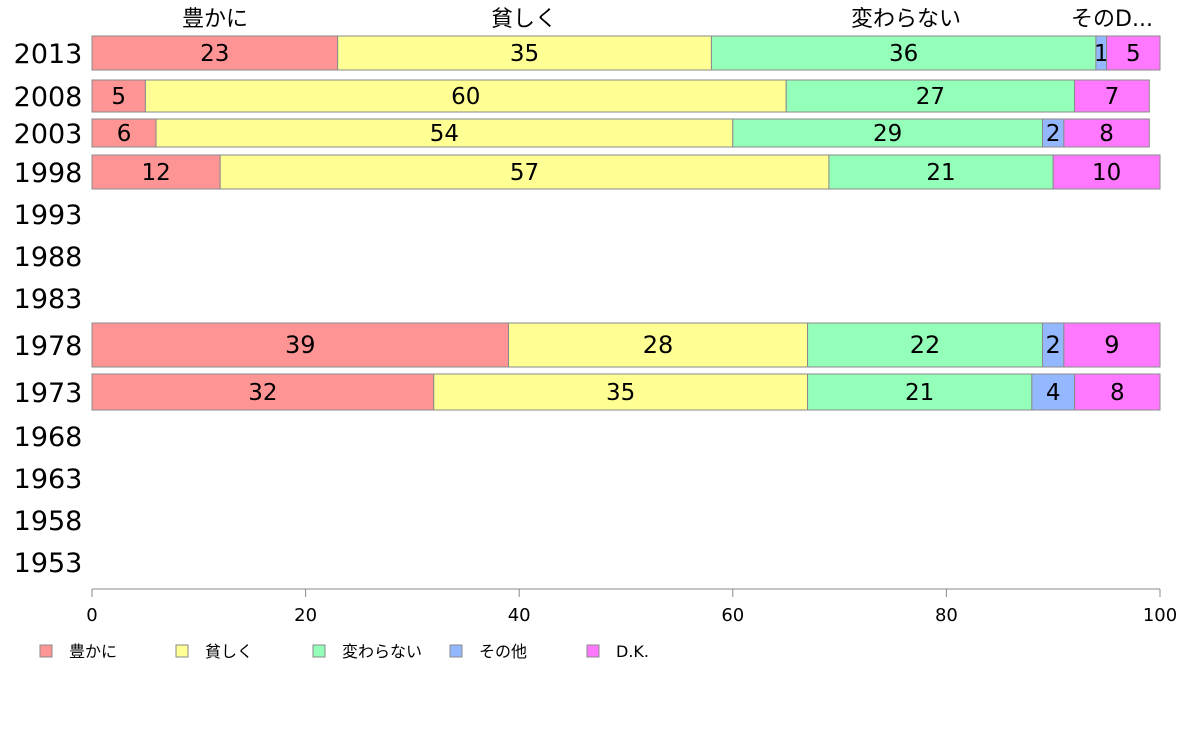 Image resolution: width=1188 pixels, height=740 pixels. What do you see at coordinates (631, 607) in the screenshot?
I see `x-axis: 0 20 40 60 80 100` at bounding box center [631, 607].